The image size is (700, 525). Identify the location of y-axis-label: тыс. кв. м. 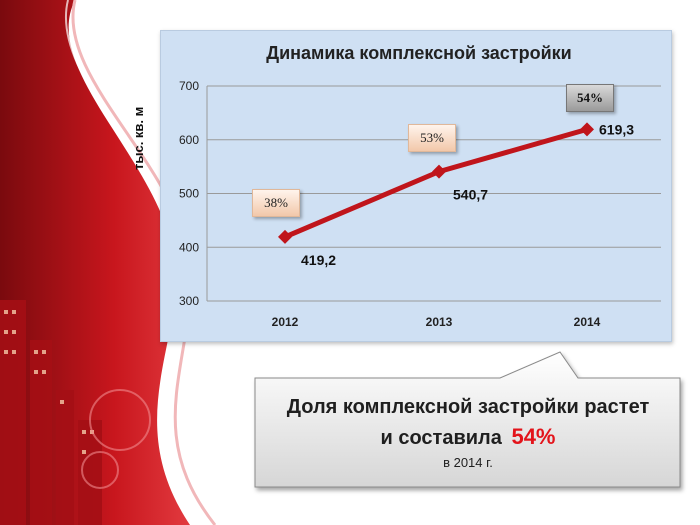
(138, 138).